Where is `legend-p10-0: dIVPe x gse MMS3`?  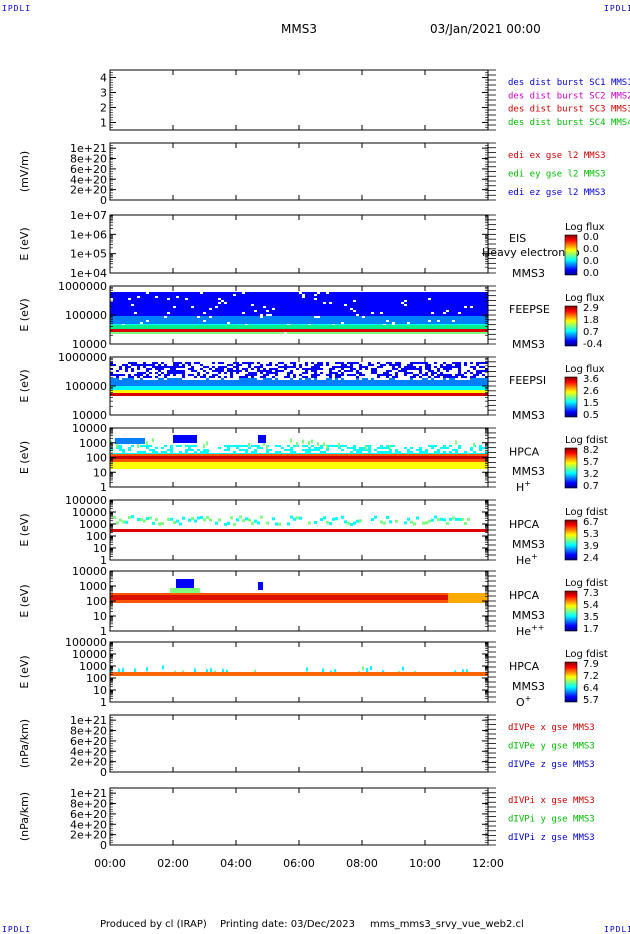
legend-p10-0: dIVPe x gse MMS3 is located at coordinates (551, 728).